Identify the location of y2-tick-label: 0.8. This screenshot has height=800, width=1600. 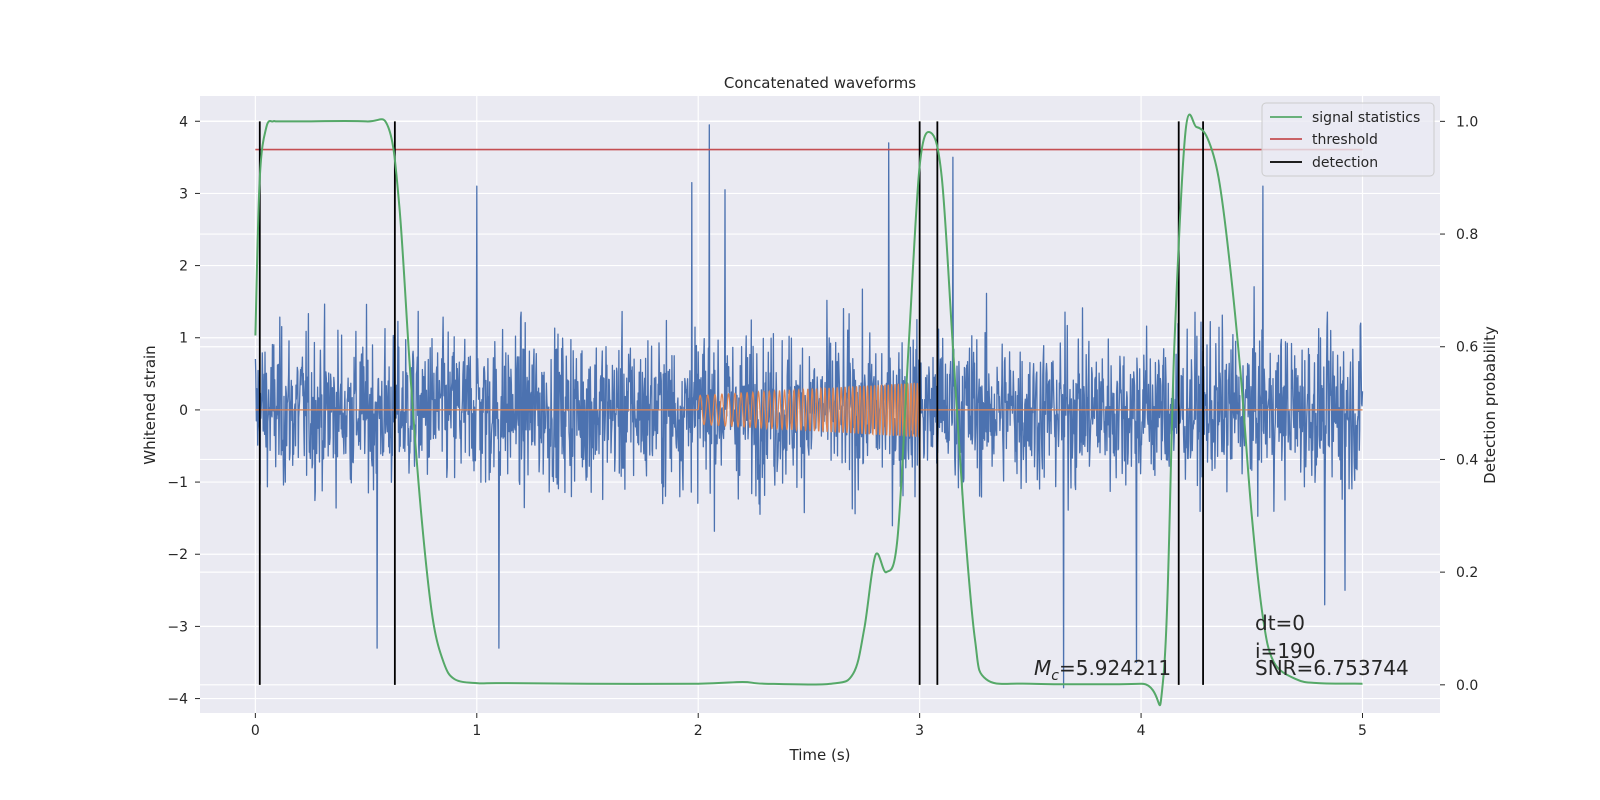
(1467, 235).